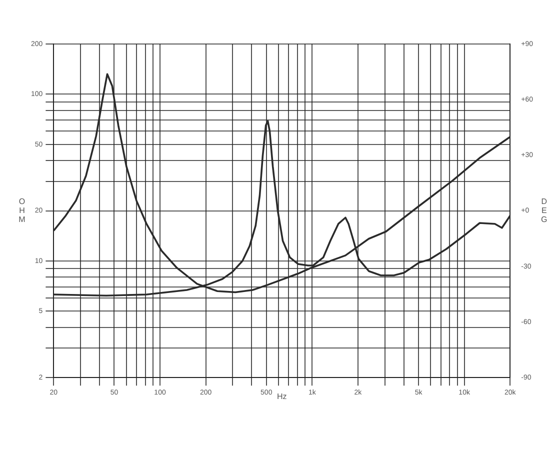 The width and height of the screenshot is (550, 450). What do you see at coordinates (282, 396) in the screenshot?
I see `x-axis-title: Hz` at bounding box center [282, 396].